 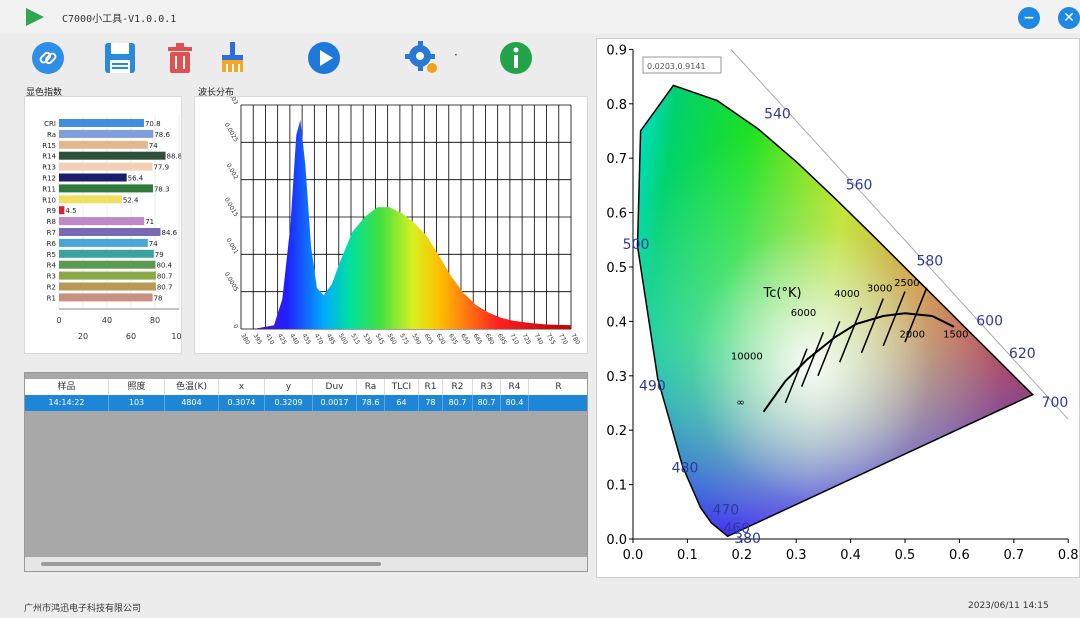 I want to click on spectrum-x-tick: 680, so click(x=490, y=340).